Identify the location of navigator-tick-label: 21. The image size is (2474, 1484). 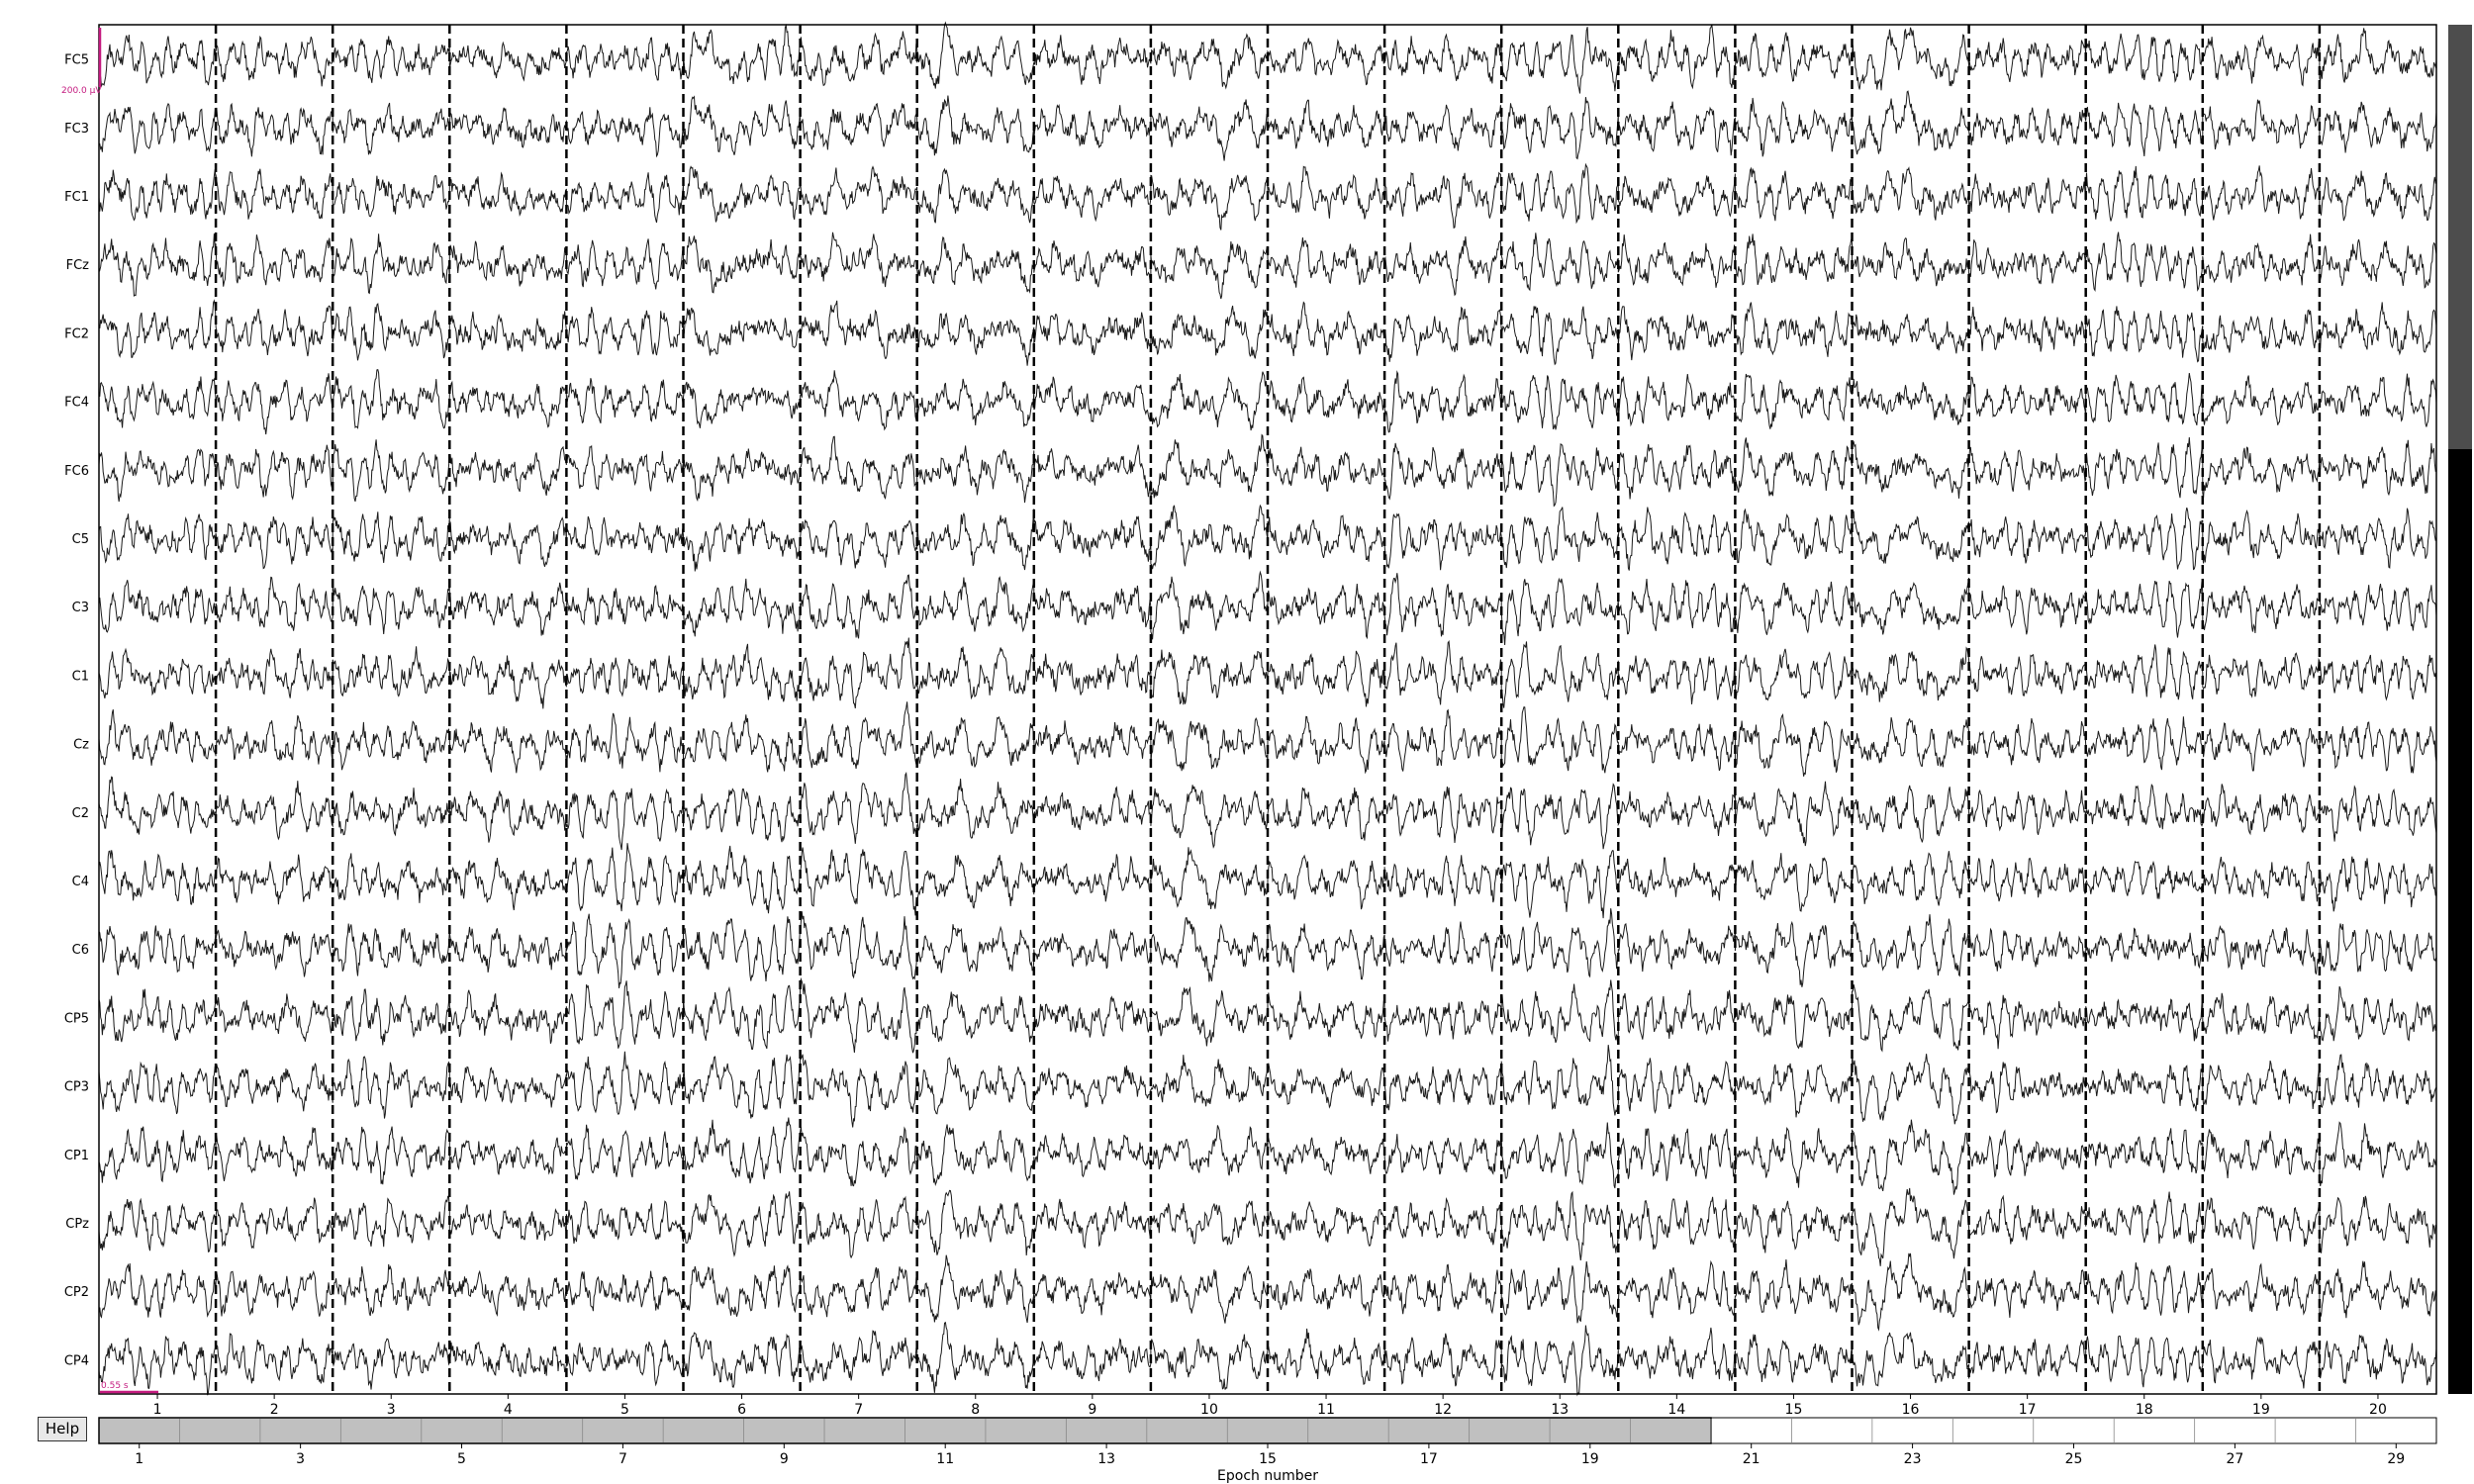
(1752, 1459).